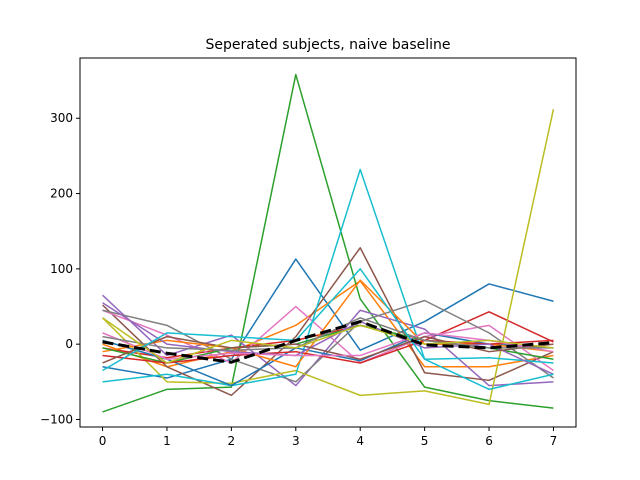  What do you see at coordinates (103, 441) in the screenshot?
I see `x-tick-label: 0` at bounding box center [103, 441].